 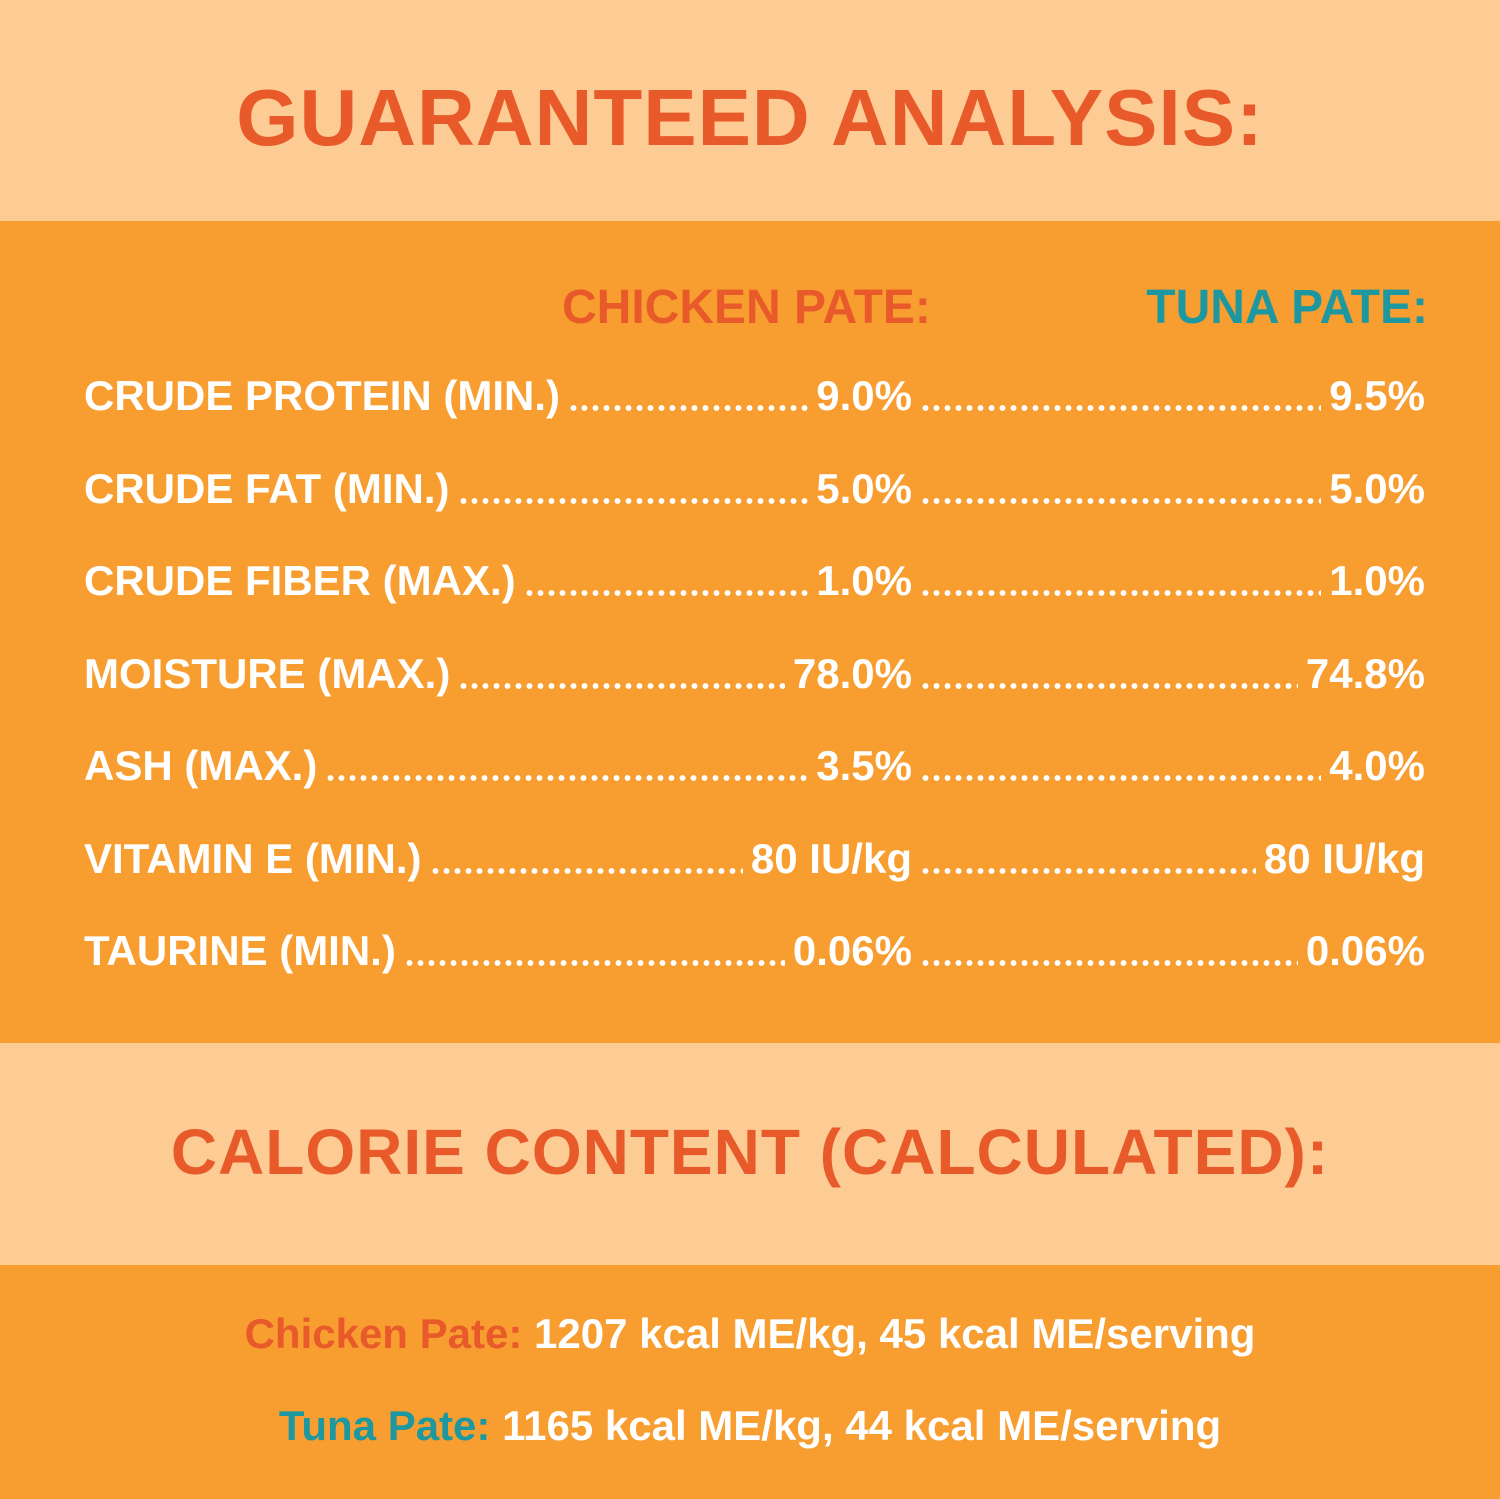 I want to click on chicken-segment: TAURINE (MIN.) 0.06%, so click(x=498, y=951).